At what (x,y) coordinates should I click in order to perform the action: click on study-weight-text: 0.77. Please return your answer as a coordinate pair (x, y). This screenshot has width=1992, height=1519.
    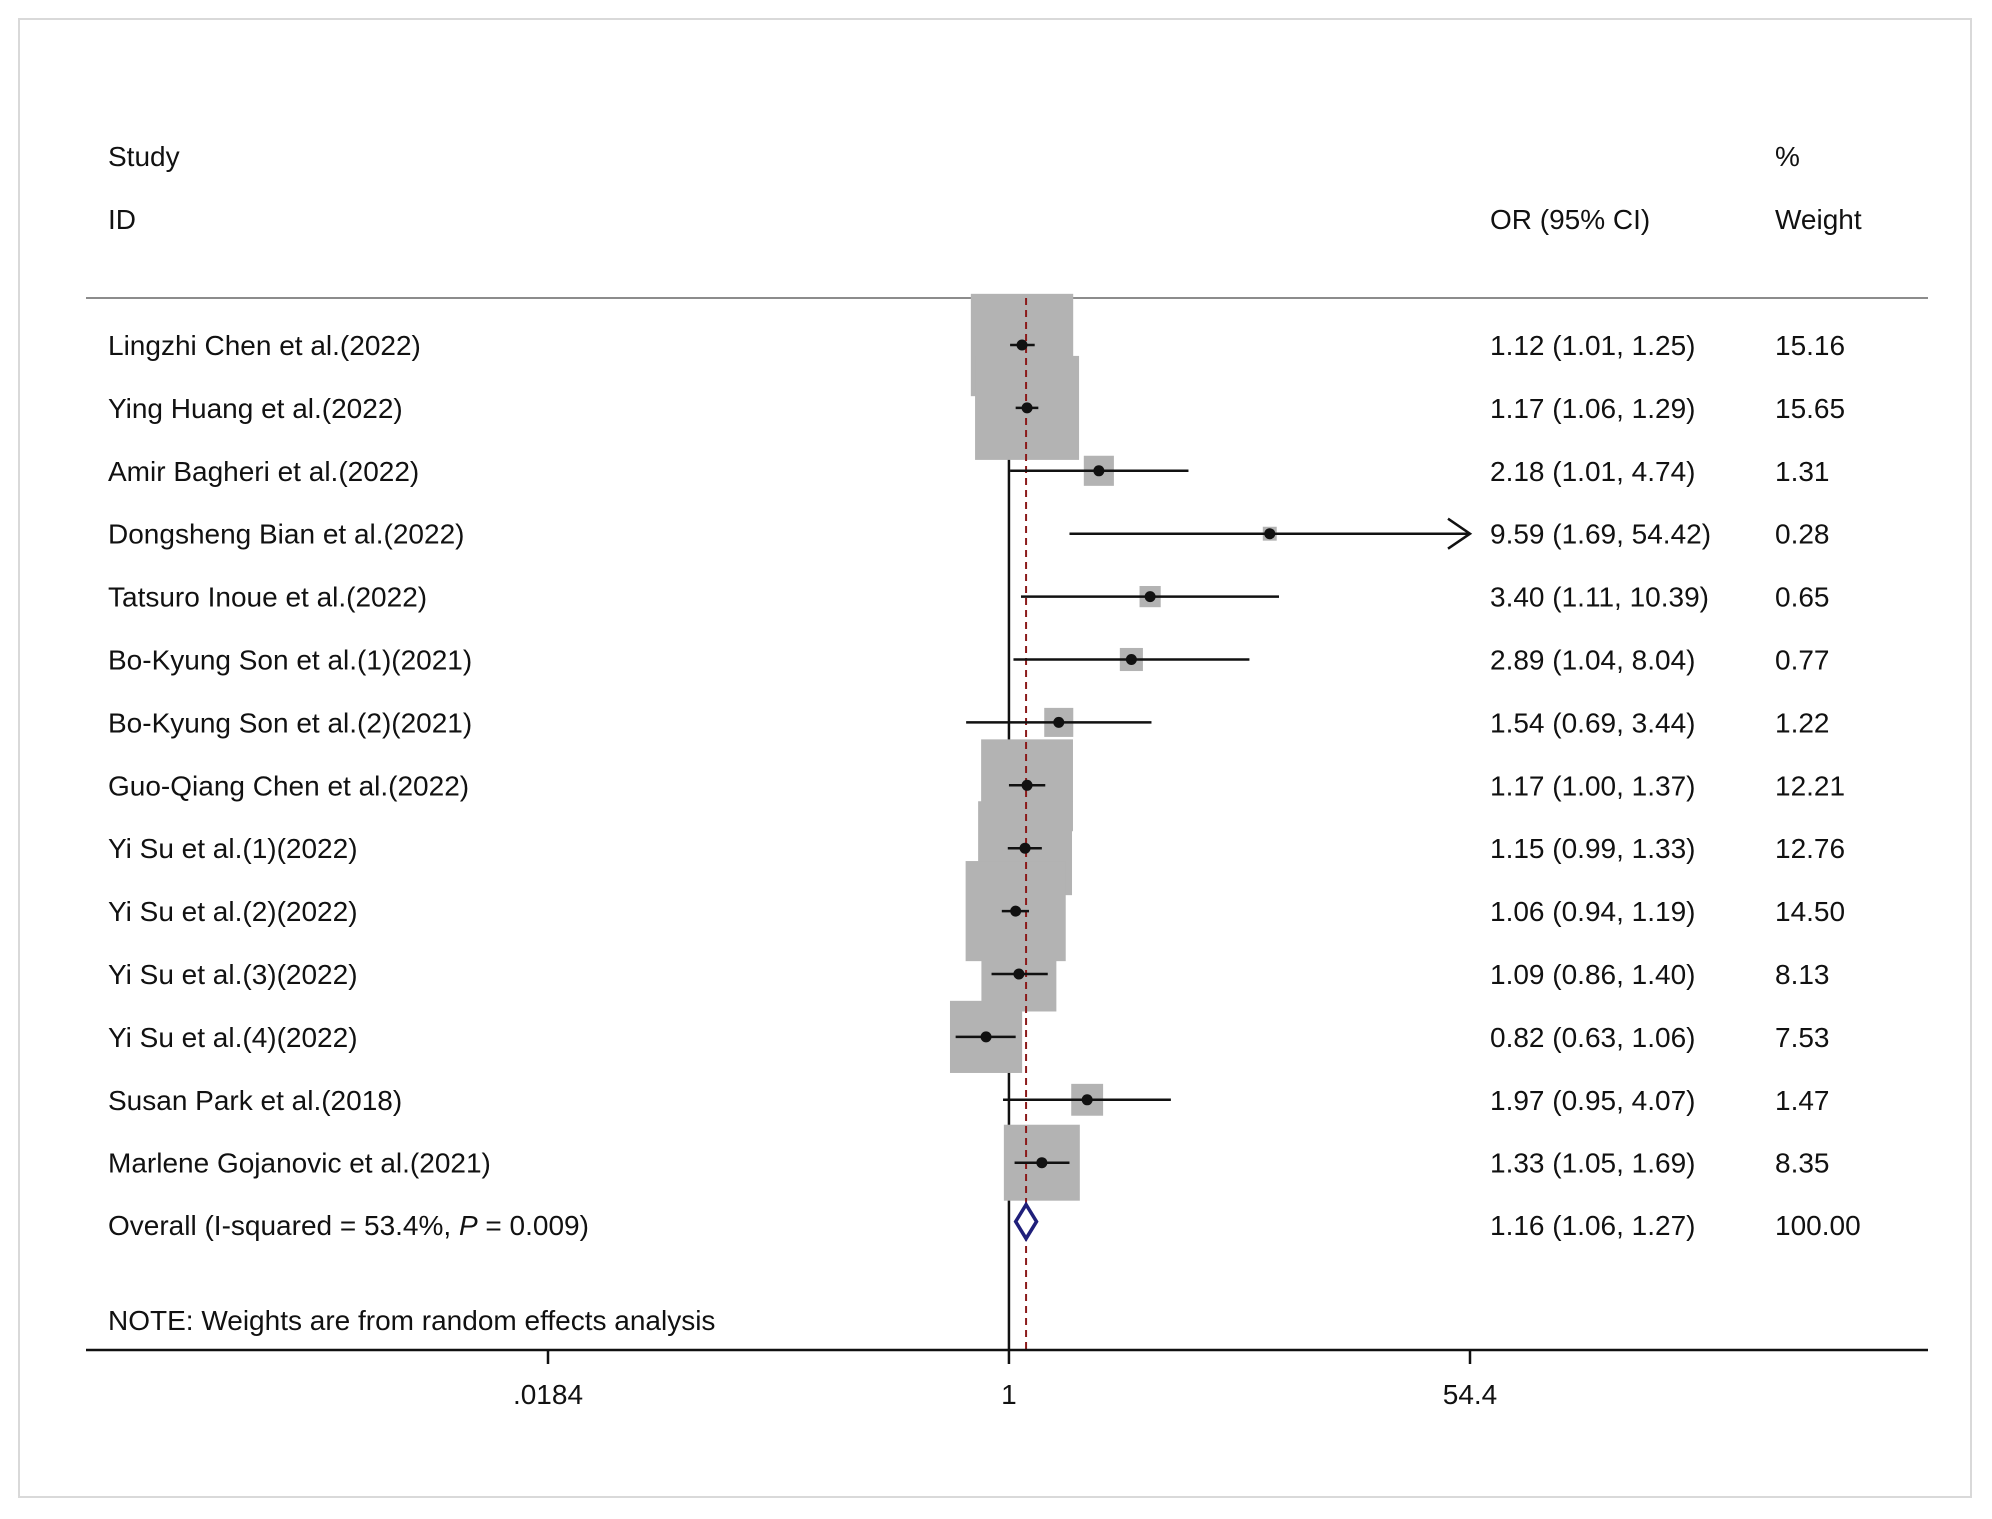
    Looking at the image, I should click on (1802, 660).